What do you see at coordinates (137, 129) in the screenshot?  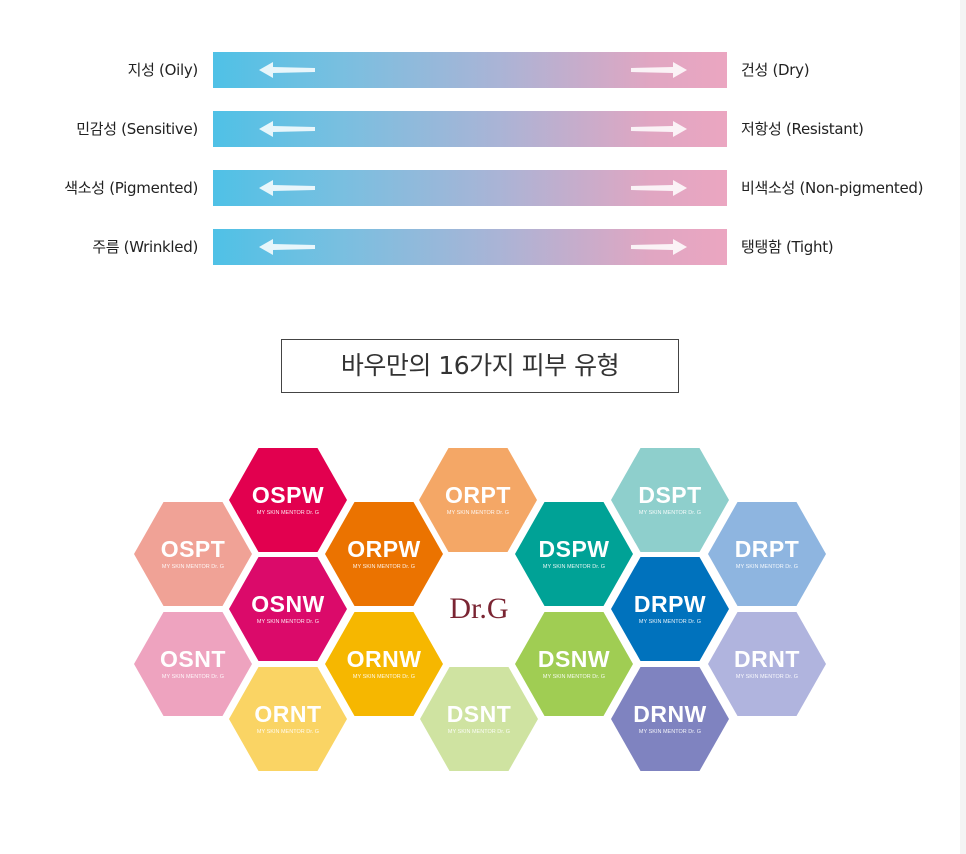 I see `scale-left-label: 민감성 (Sensitive)` at bounding box center [137, 129].